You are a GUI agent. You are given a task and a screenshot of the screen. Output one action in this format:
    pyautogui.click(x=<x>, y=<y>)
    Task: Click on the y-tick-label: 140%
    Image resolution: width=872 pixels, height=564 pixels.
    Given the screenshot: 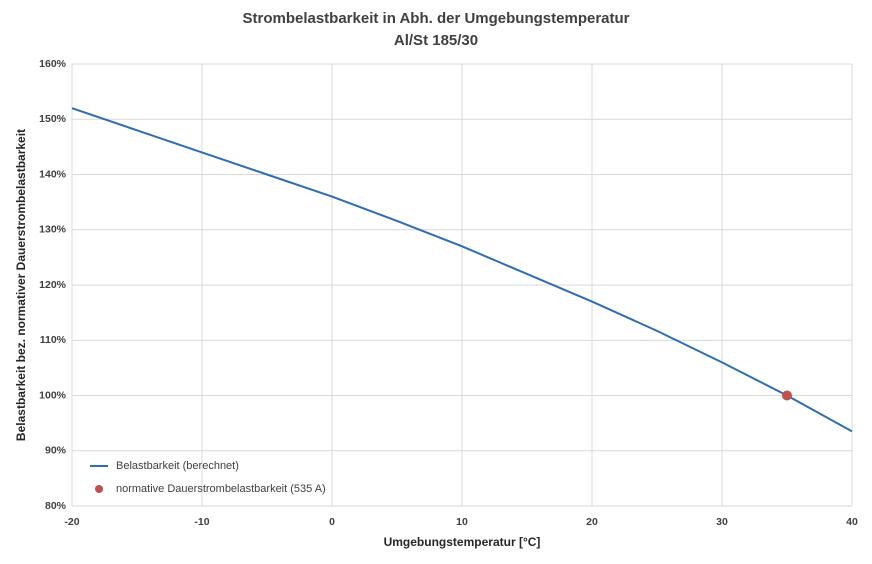 What is the action you would take?
    pyautogui.click(x=53, y=174)
    